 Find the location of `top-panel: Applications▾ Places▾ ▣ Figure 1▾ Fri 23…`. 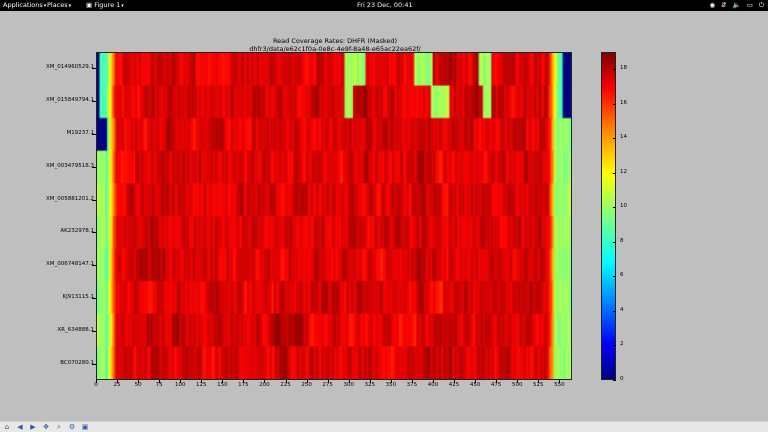

top-panel: Applications▾ Places▾ ▣ Figure 1▾ Fri 23… is located at coordinates (384, 5).